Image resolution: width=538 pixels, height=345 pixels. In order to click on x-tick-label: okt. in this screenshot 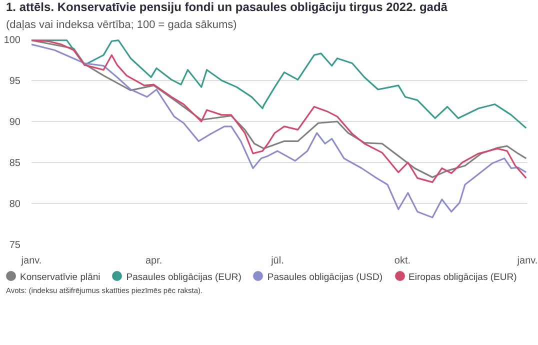, I will do `click(402, 260)`.